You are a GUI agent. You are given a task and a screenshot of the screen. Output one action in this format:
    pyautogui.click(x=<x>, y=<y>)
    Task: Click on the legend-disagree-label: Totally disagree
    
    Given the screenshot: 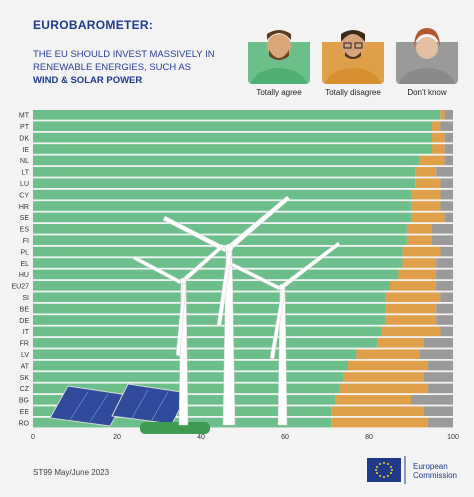 What is the action you would take?
    pyautogui.click(x=353, y=92)
    